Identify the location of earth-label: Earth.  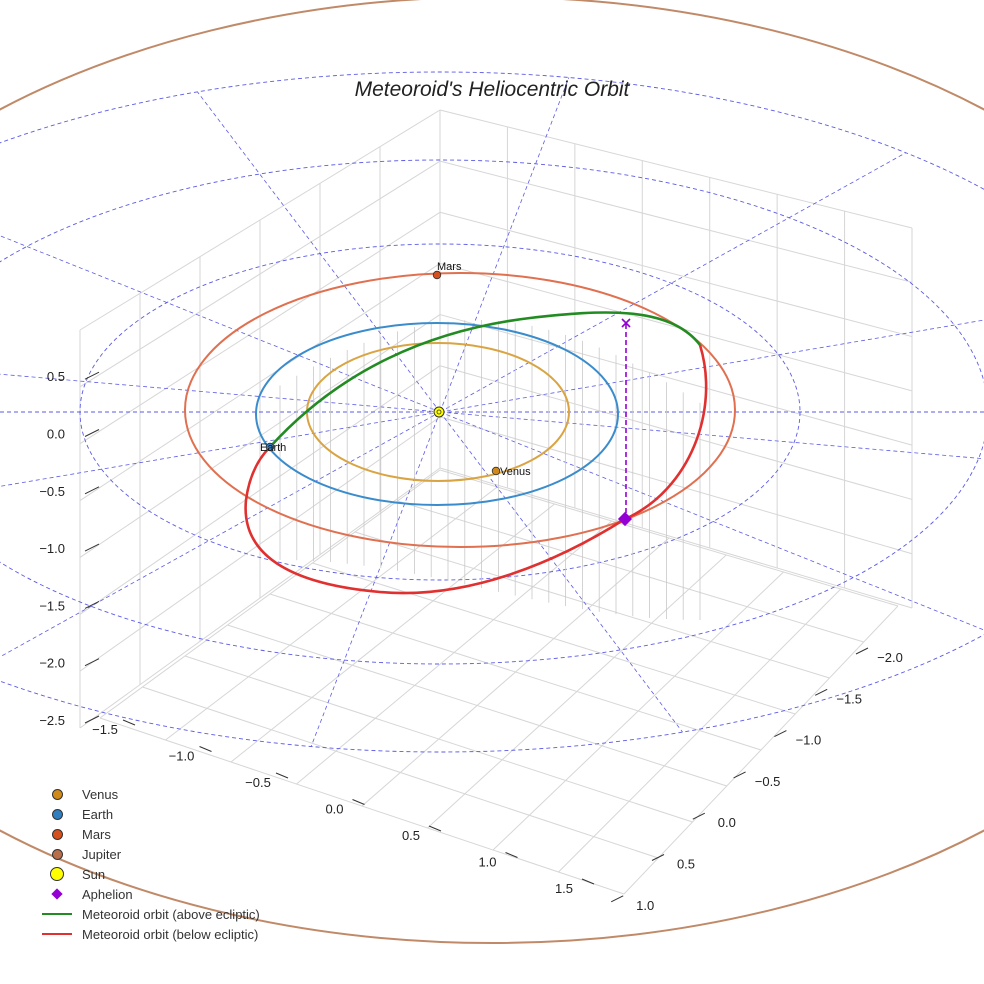
(273, 448).